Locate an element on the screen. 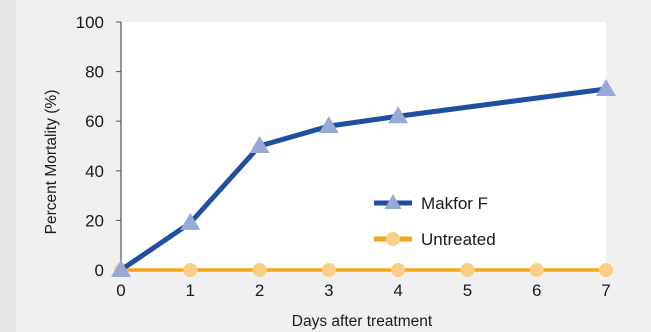  legend-item-makfor-f: Makfor F is located at coordinates (431, 203).